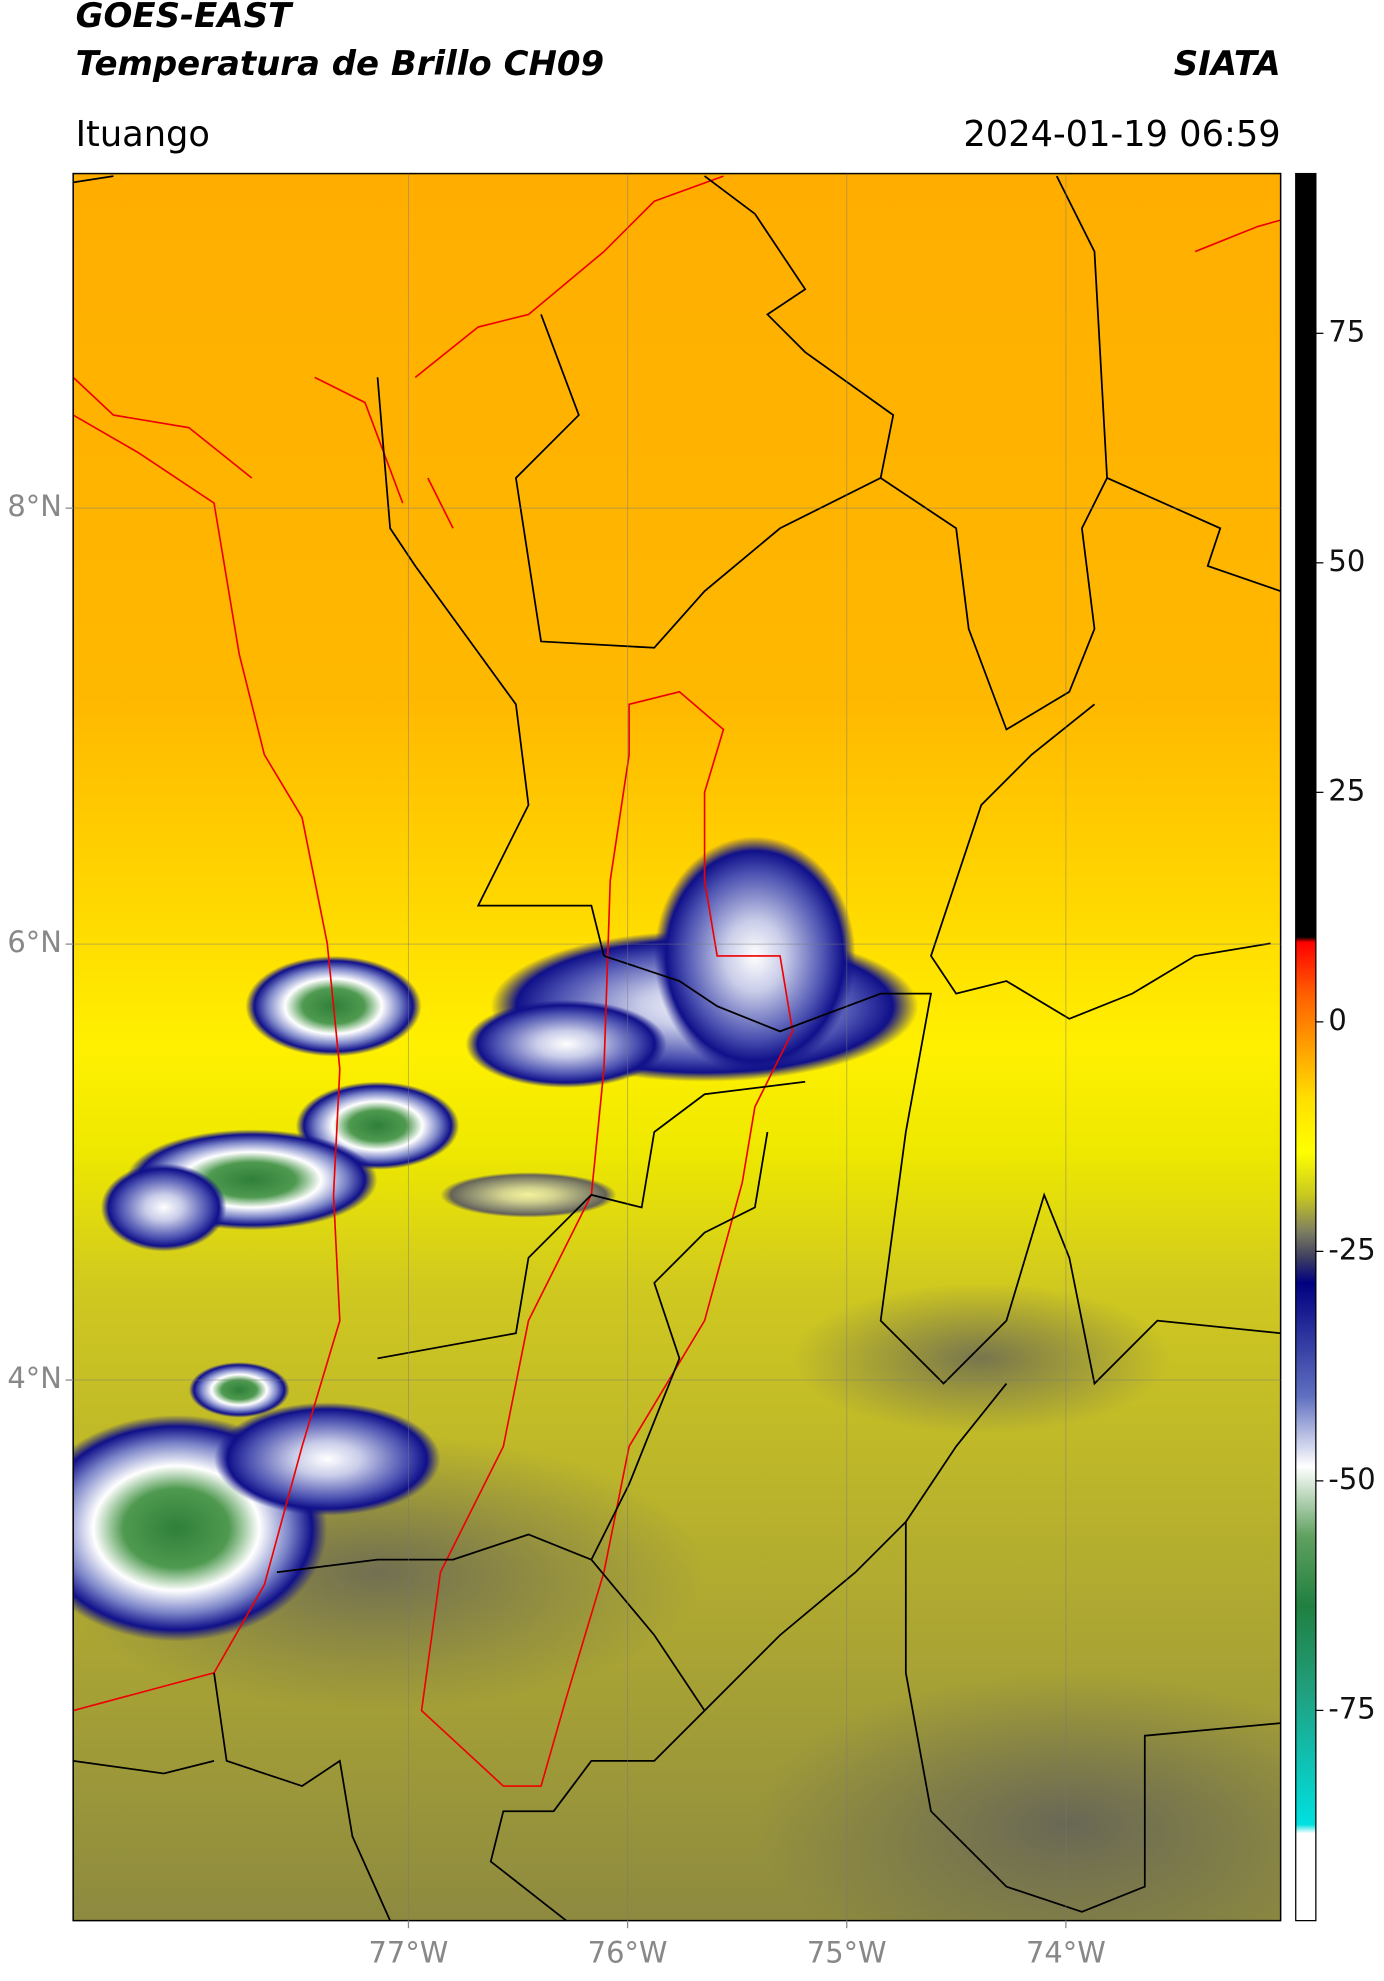  What do you see at coordinates (628, 1953) in the screenshot?
I see `lon-tick-label: 76°W` at bounding box center [628, 1953].